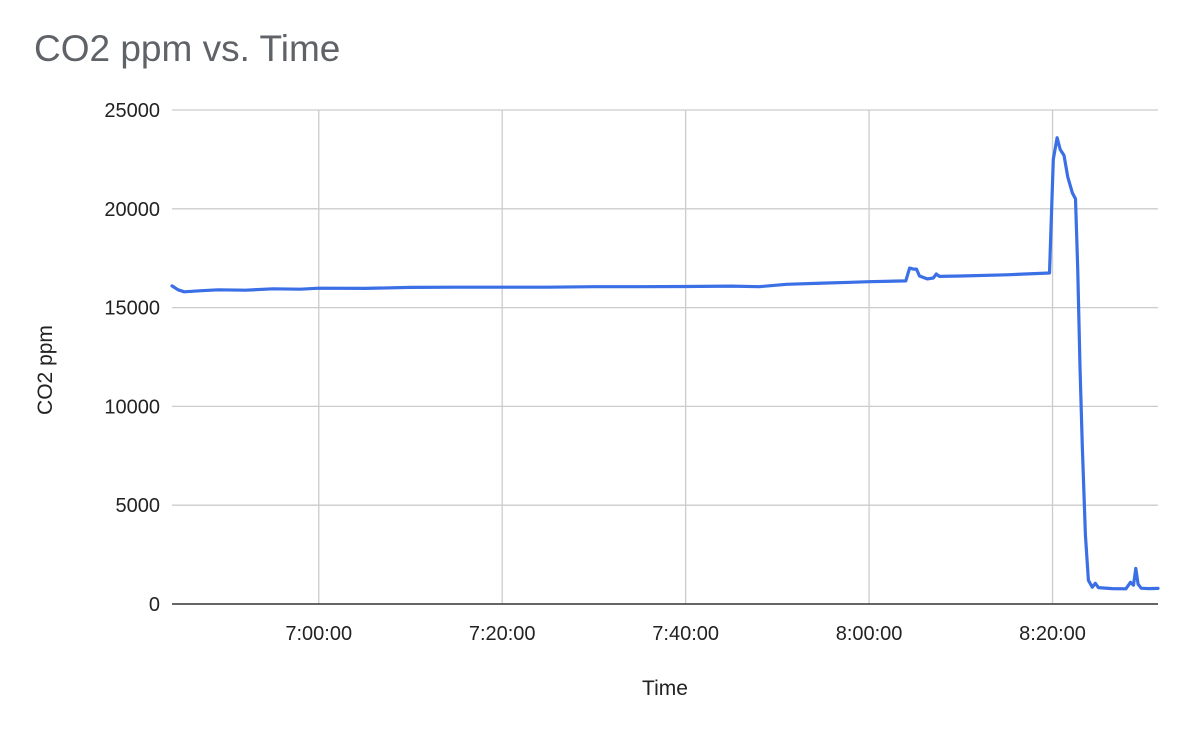  Describe the element at coordinates (132, 309) in the screenshot. I see `y-tick-label: 15000` at that location.